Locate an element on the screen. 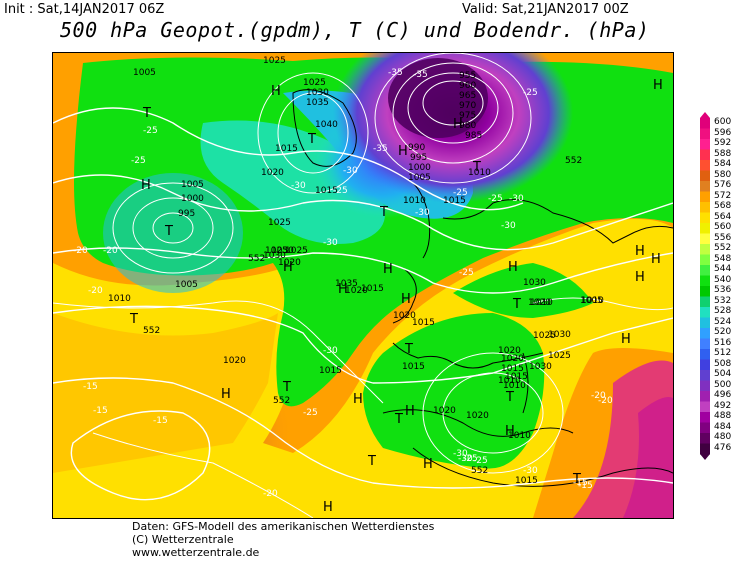 The image size is (732, 565). low-center-pressure-label: 1000 is located at coordinates (419, 168).